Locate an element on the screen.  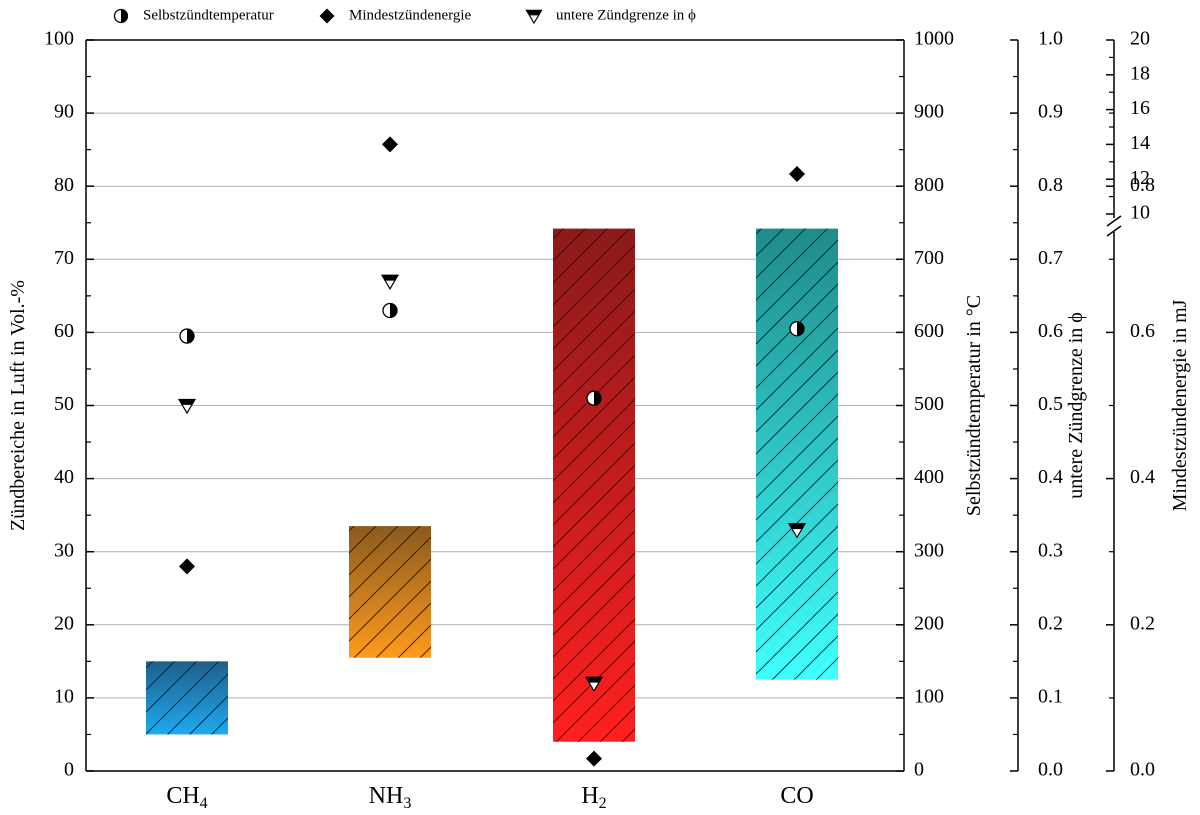
category-label: CH4 is located at coordinates (186, 797).